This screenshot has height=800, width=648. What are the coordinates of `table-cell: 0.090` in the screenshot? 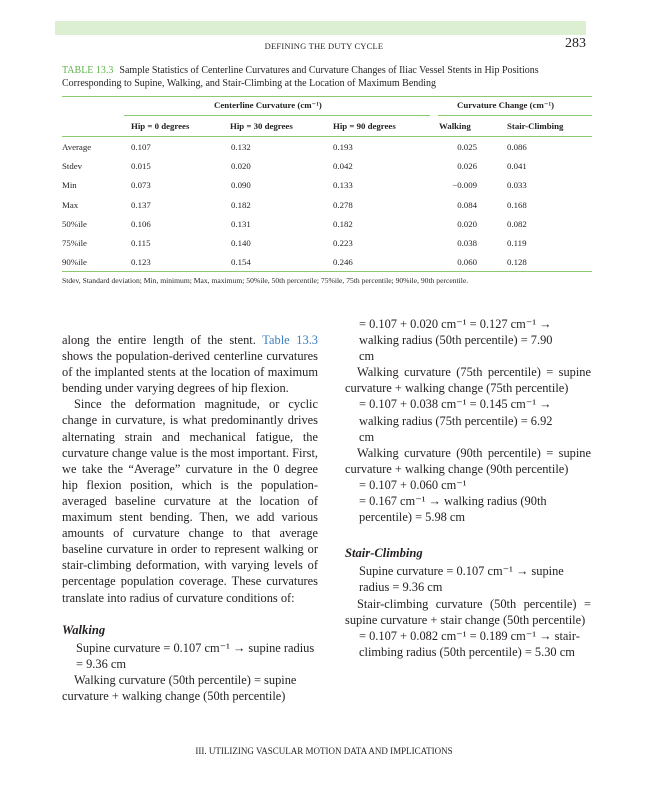 It's located at (241, 185).